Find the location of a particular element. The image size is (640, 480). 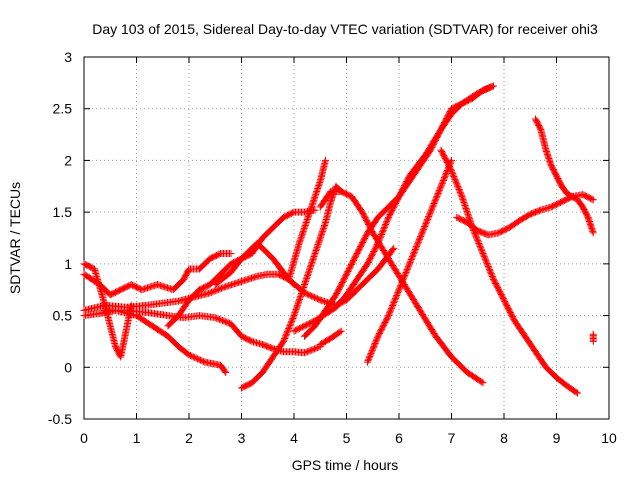

y-tick-label: 1 is located at coordinates (68, 264).